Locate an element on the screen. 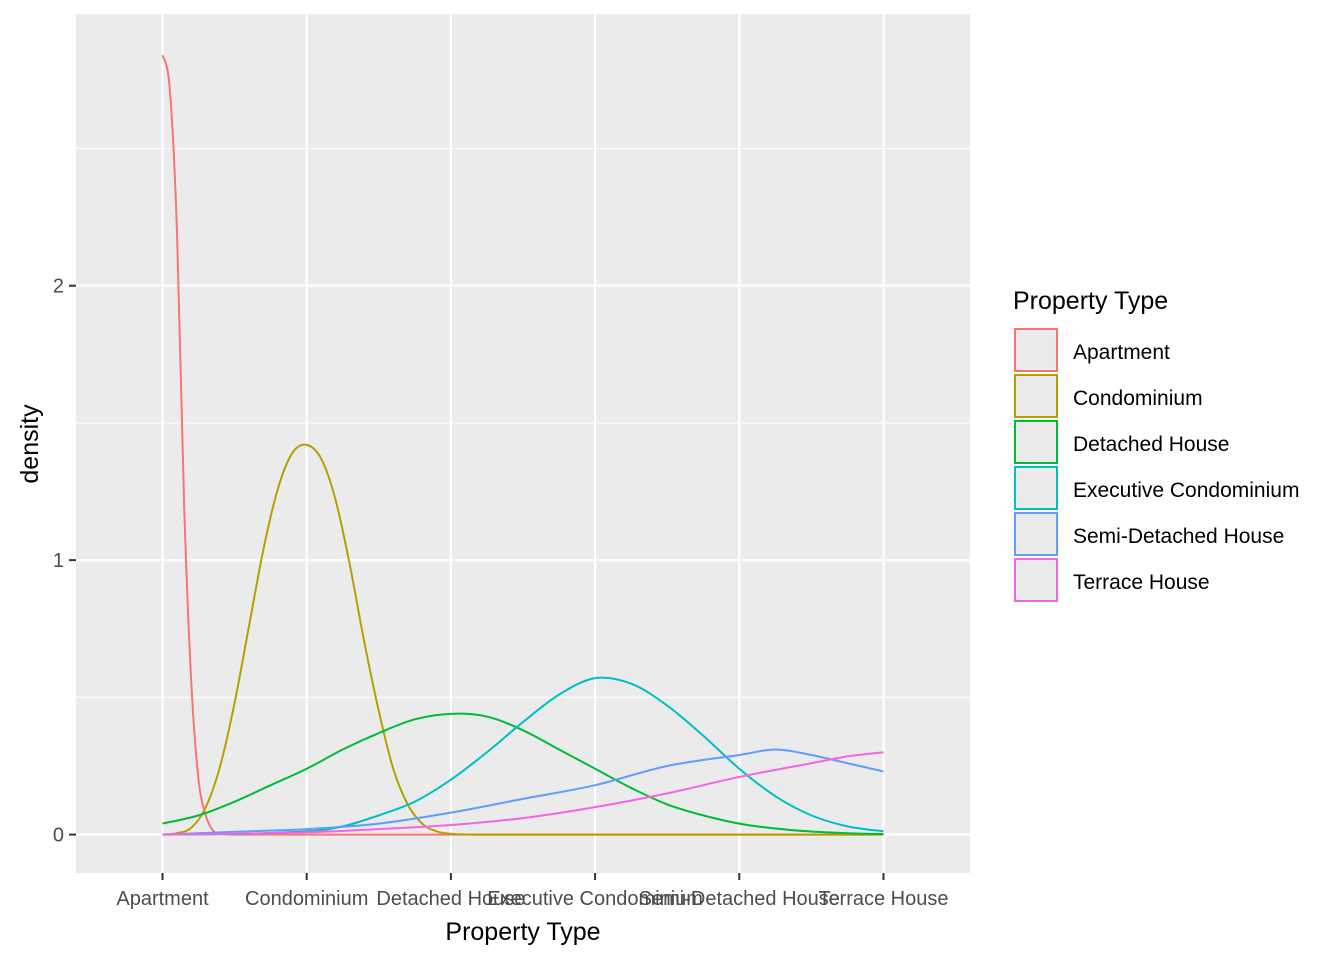  y-axis-title: density is located at coordinates (30, 444).